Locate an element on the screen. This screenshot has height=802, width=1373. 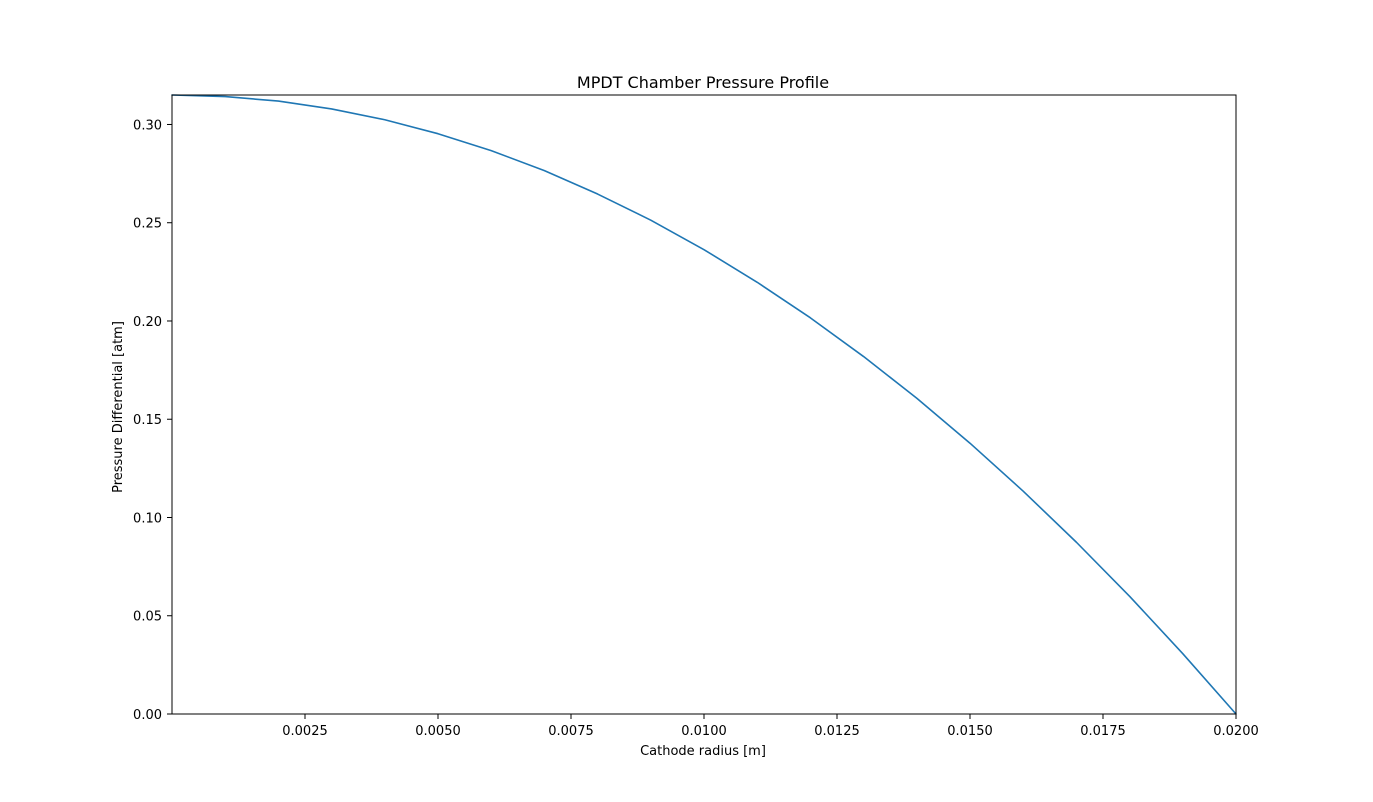
y-axis: 0.00 0.05 0.10 0.15 0.20 0.25 0.30 is located at coordinates (152, 420).